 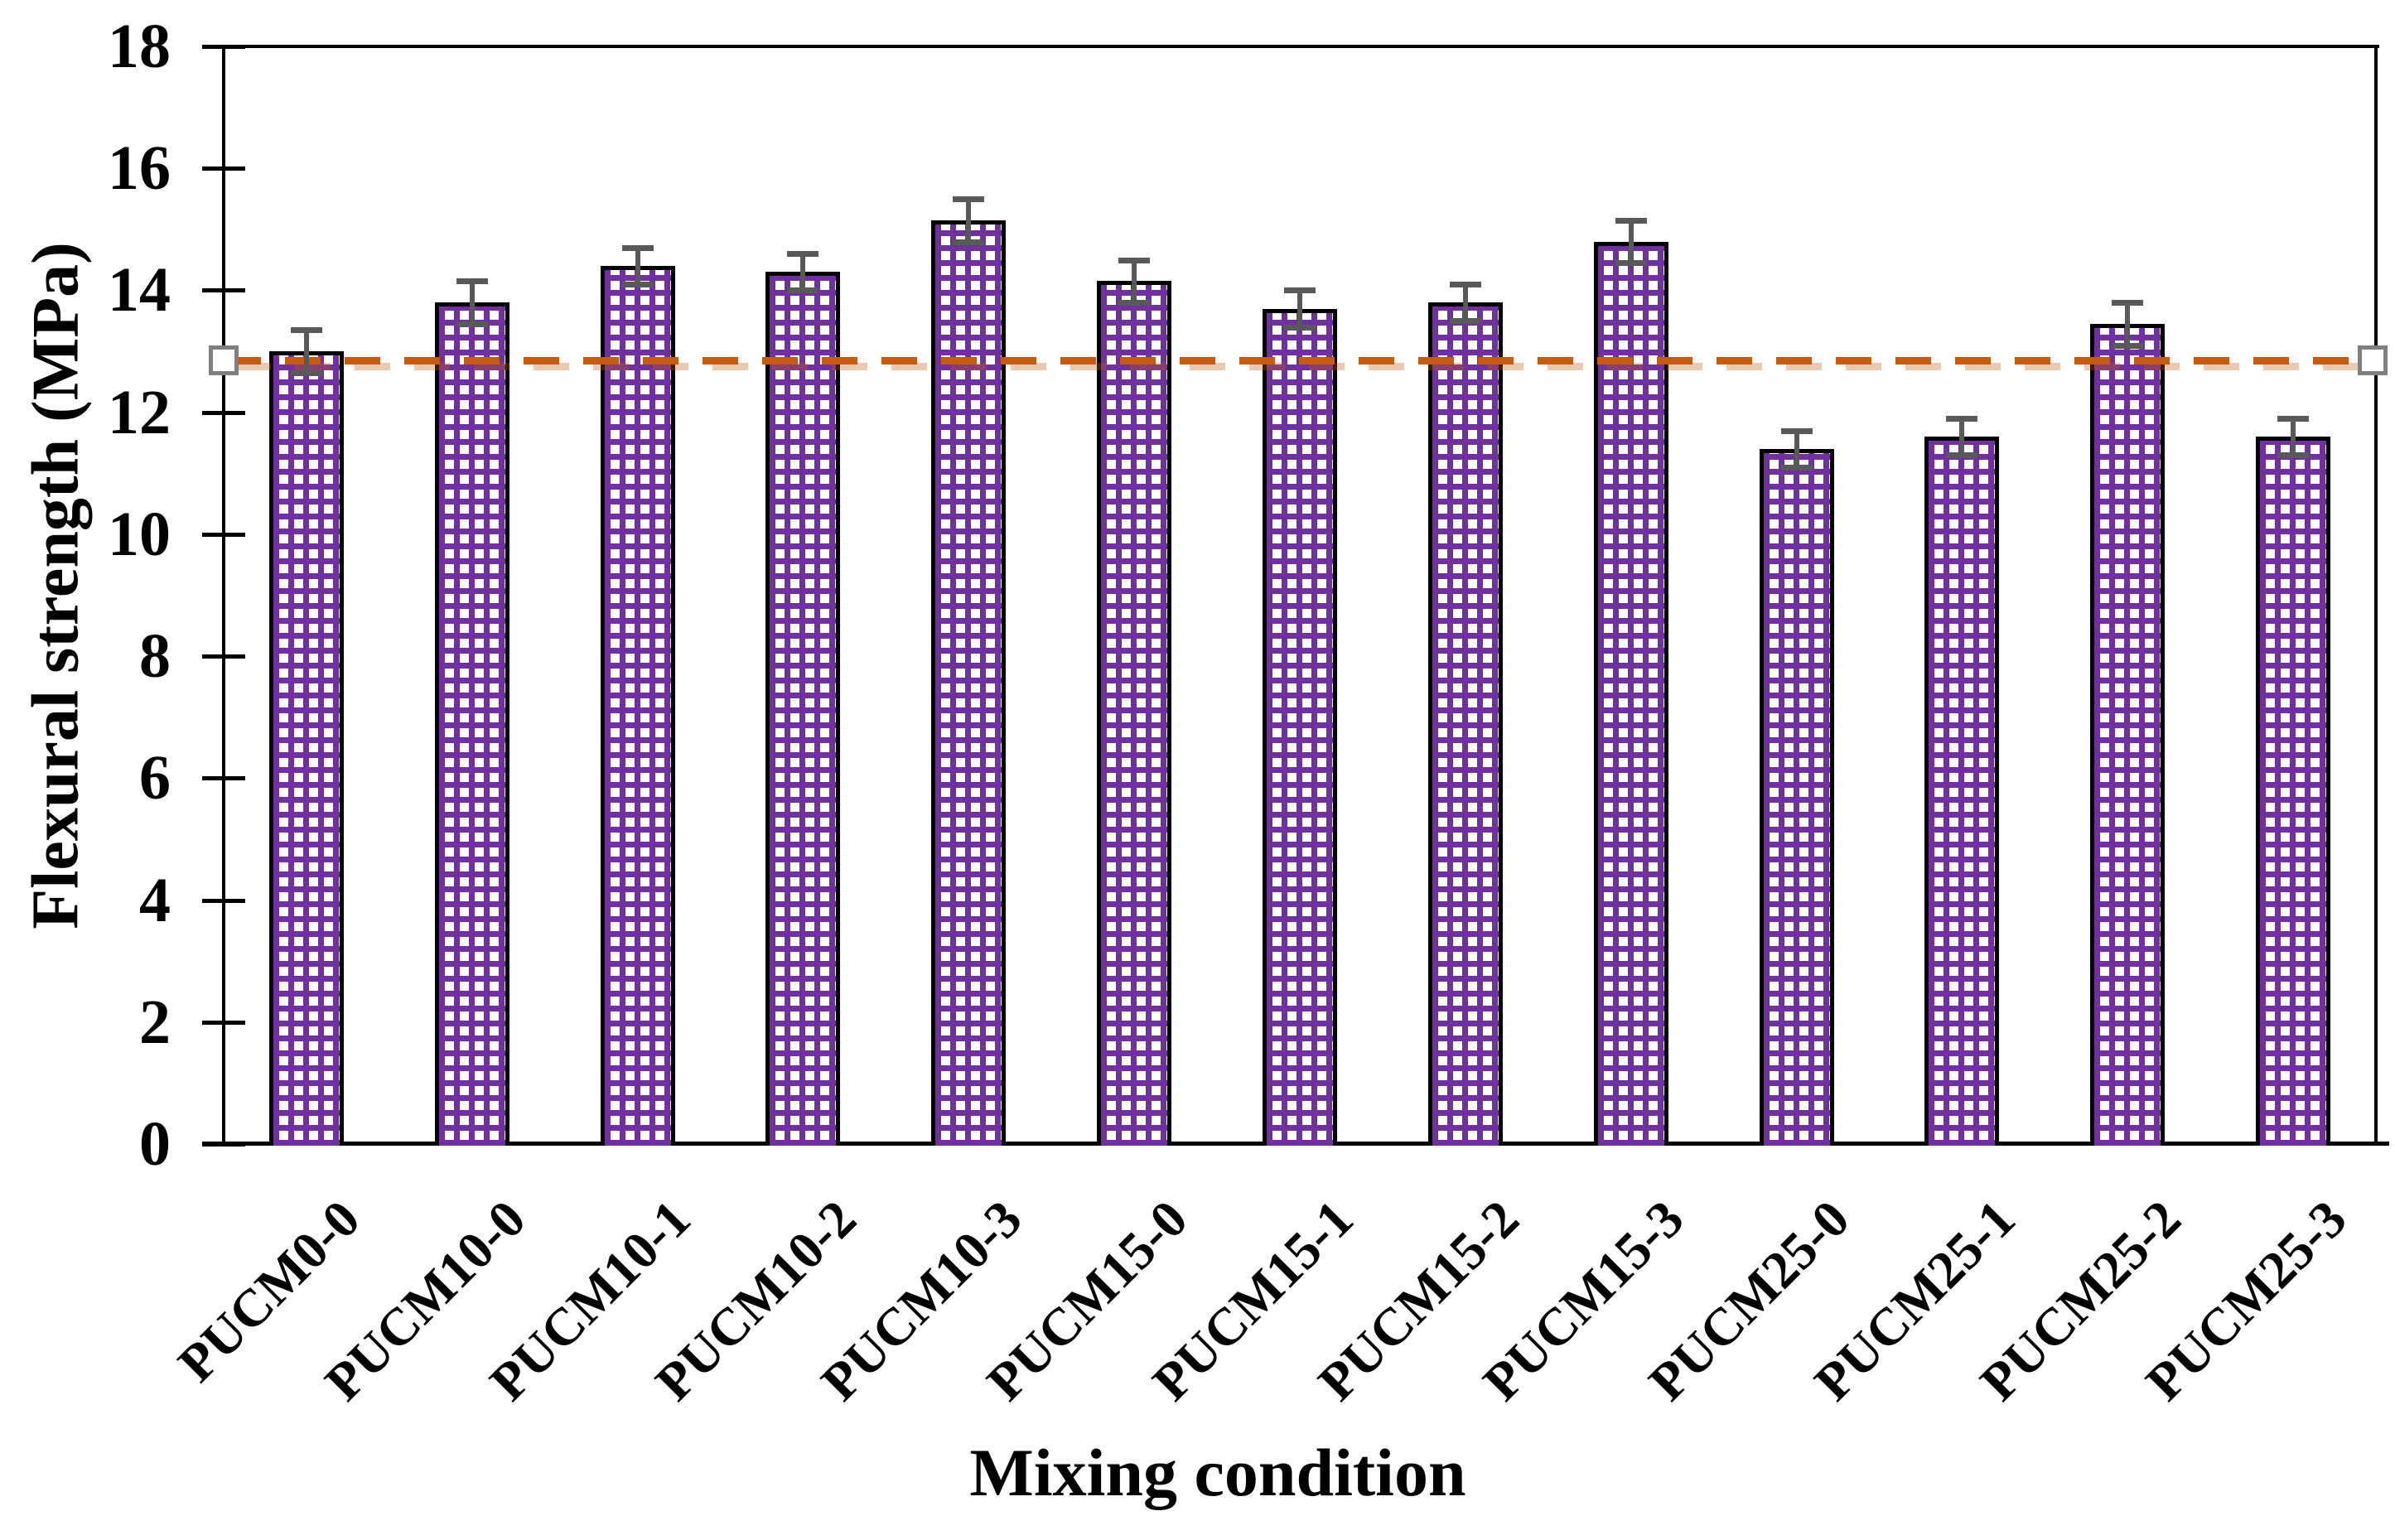 What do you see at coordinates (56, 585) in the screenshot?
I see `y-axis-title: Flexural strength (MPa)` at bounding box center [56, 585].